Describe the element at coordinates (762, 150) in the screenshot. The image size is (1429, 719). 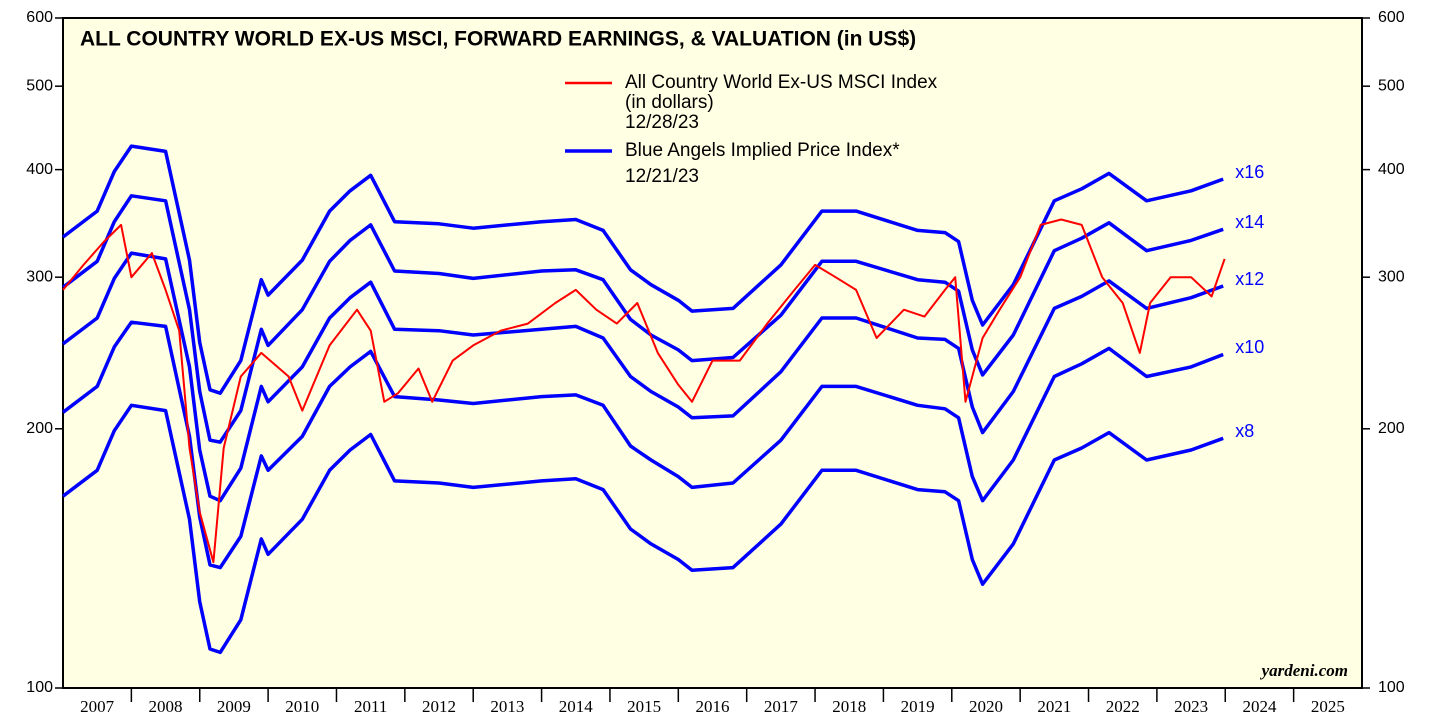
I see `legend-label: Blue Angels Implied Price Index*` at that location.